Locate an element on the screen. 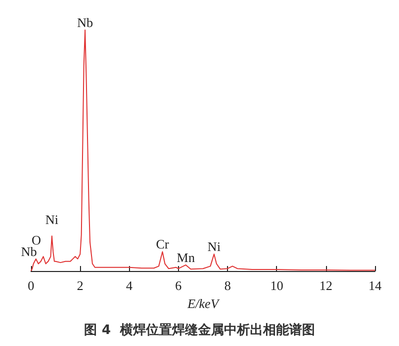  x-tick-label: 12 is located at coordinates (325, 285).